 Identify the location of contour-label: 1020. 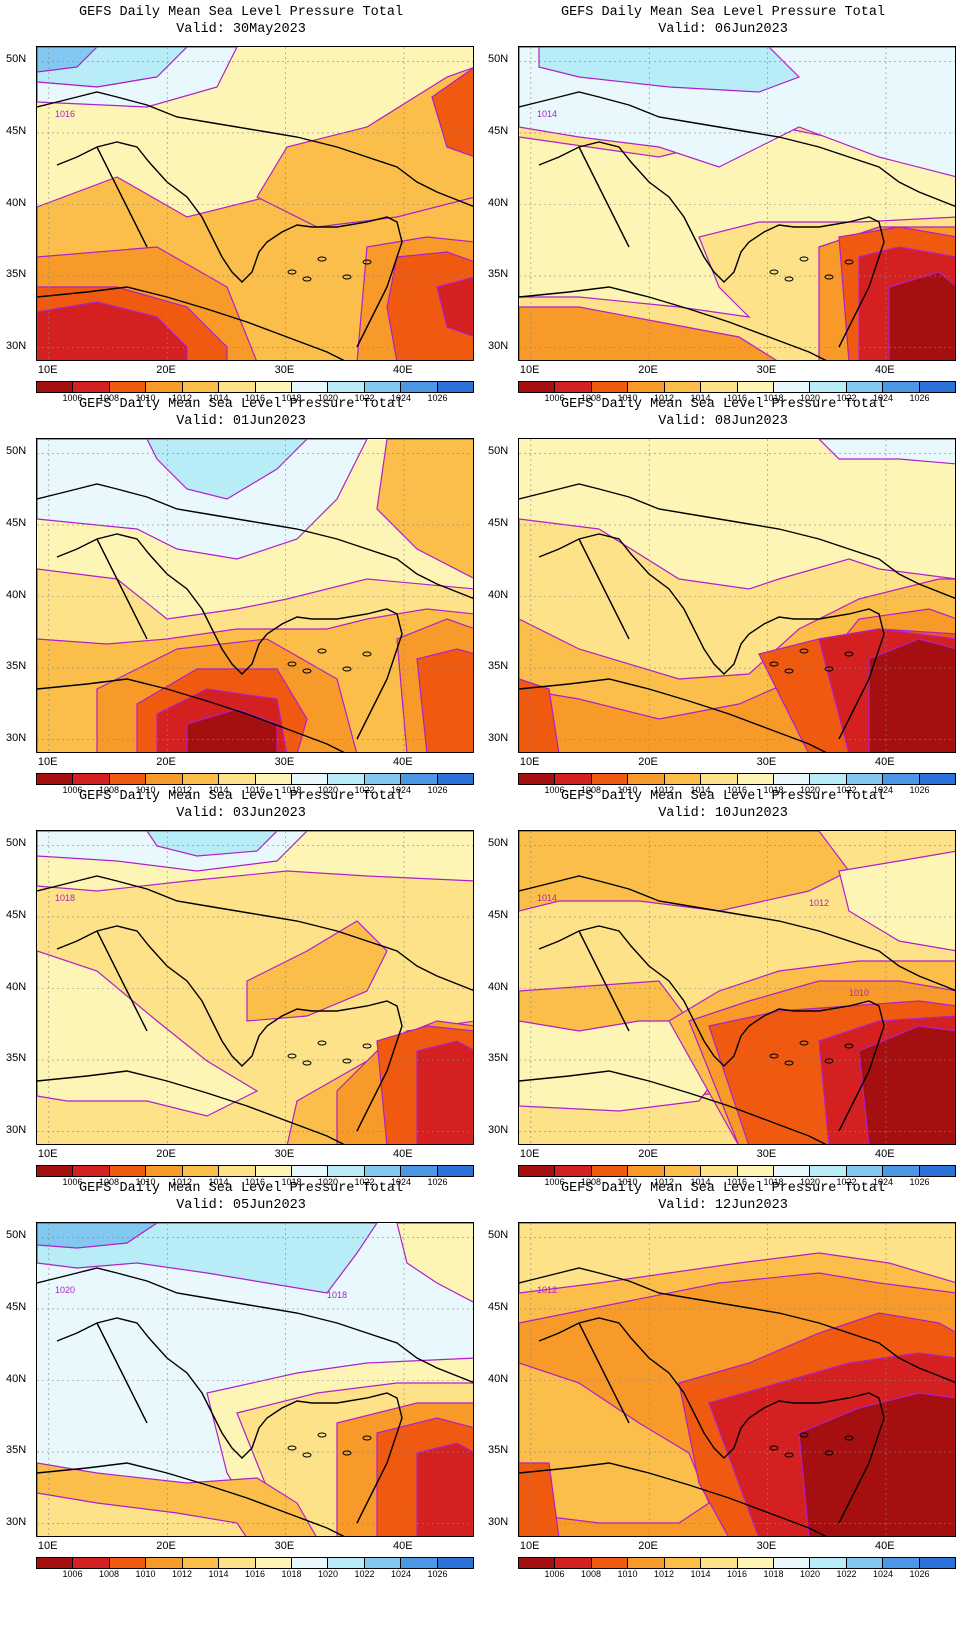
(65, 1290).